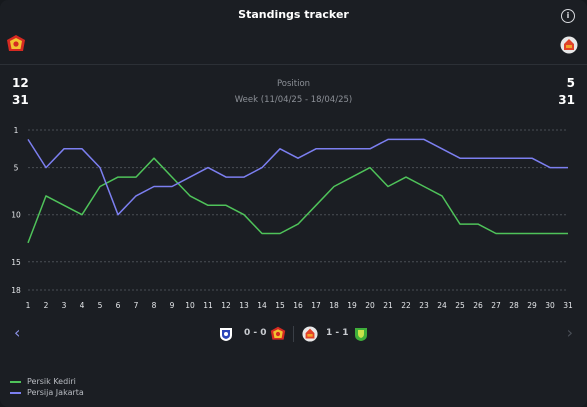  What do you see at coordinates (20, 83) in the screenshot?
I see `left-team-current-position: 12` at bounding box center [20, 83].